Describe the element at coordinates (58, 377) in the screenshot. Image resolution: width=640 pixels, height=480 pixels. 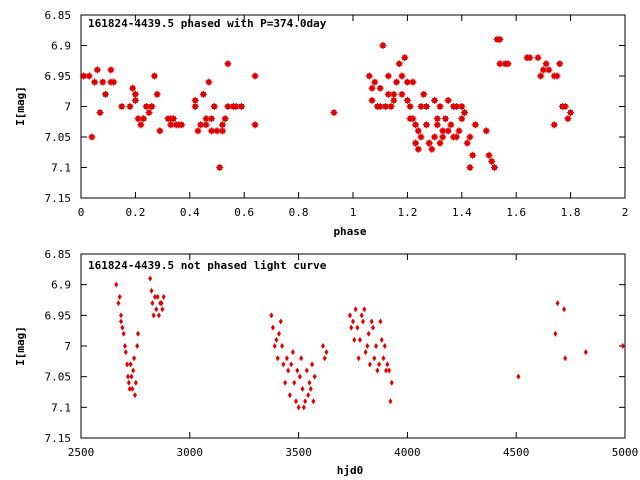
I see `y-tick-label: 7.05` at that location.